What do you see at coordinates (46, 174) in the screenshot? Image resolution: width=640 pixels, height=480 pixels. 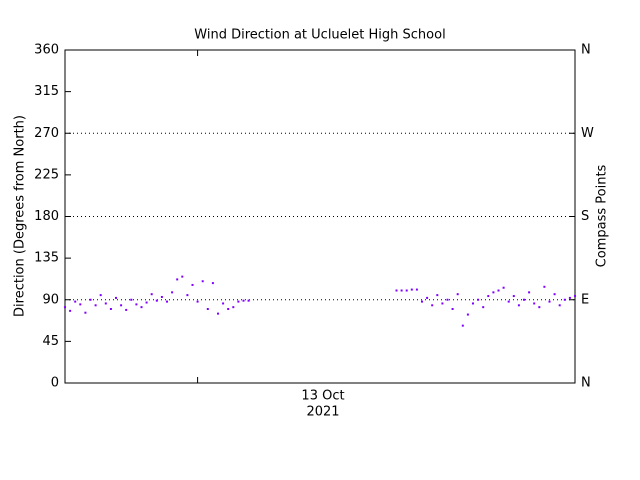 I see `y-tick-label: 225` at bounding box center [46, 174].